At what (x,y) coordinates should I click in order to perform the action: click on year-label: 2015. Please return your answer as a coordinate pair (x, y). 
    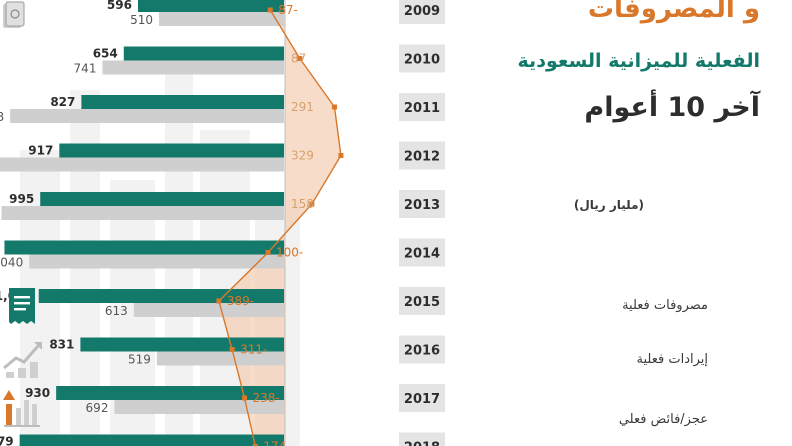
    Looking at the image, I should click on (422, 302).